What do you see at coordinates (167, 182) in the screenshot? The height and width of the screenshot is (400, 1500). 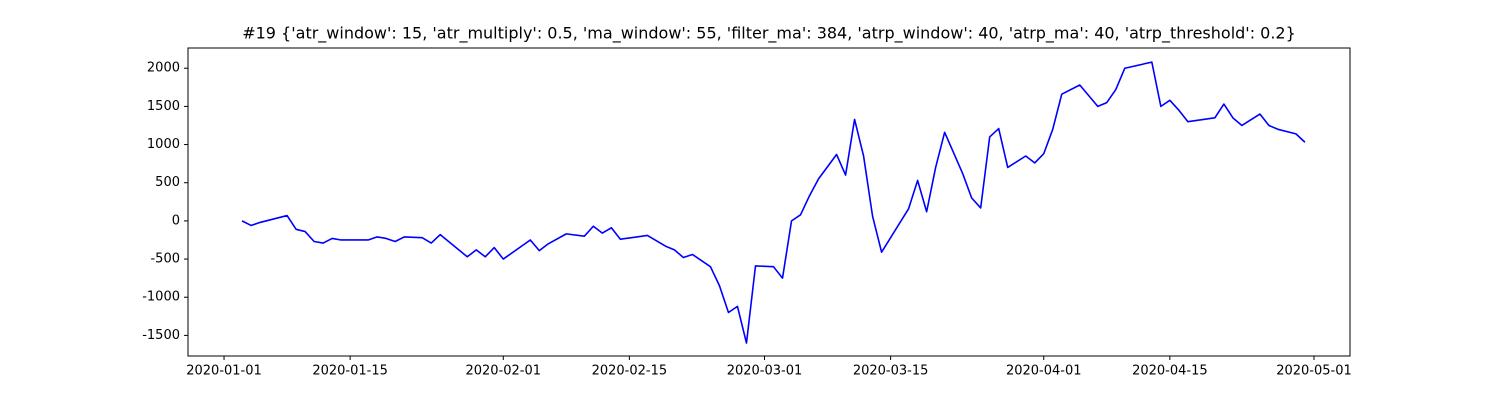 I see `y-tick-label: 500` at bounding box center [167, 182].